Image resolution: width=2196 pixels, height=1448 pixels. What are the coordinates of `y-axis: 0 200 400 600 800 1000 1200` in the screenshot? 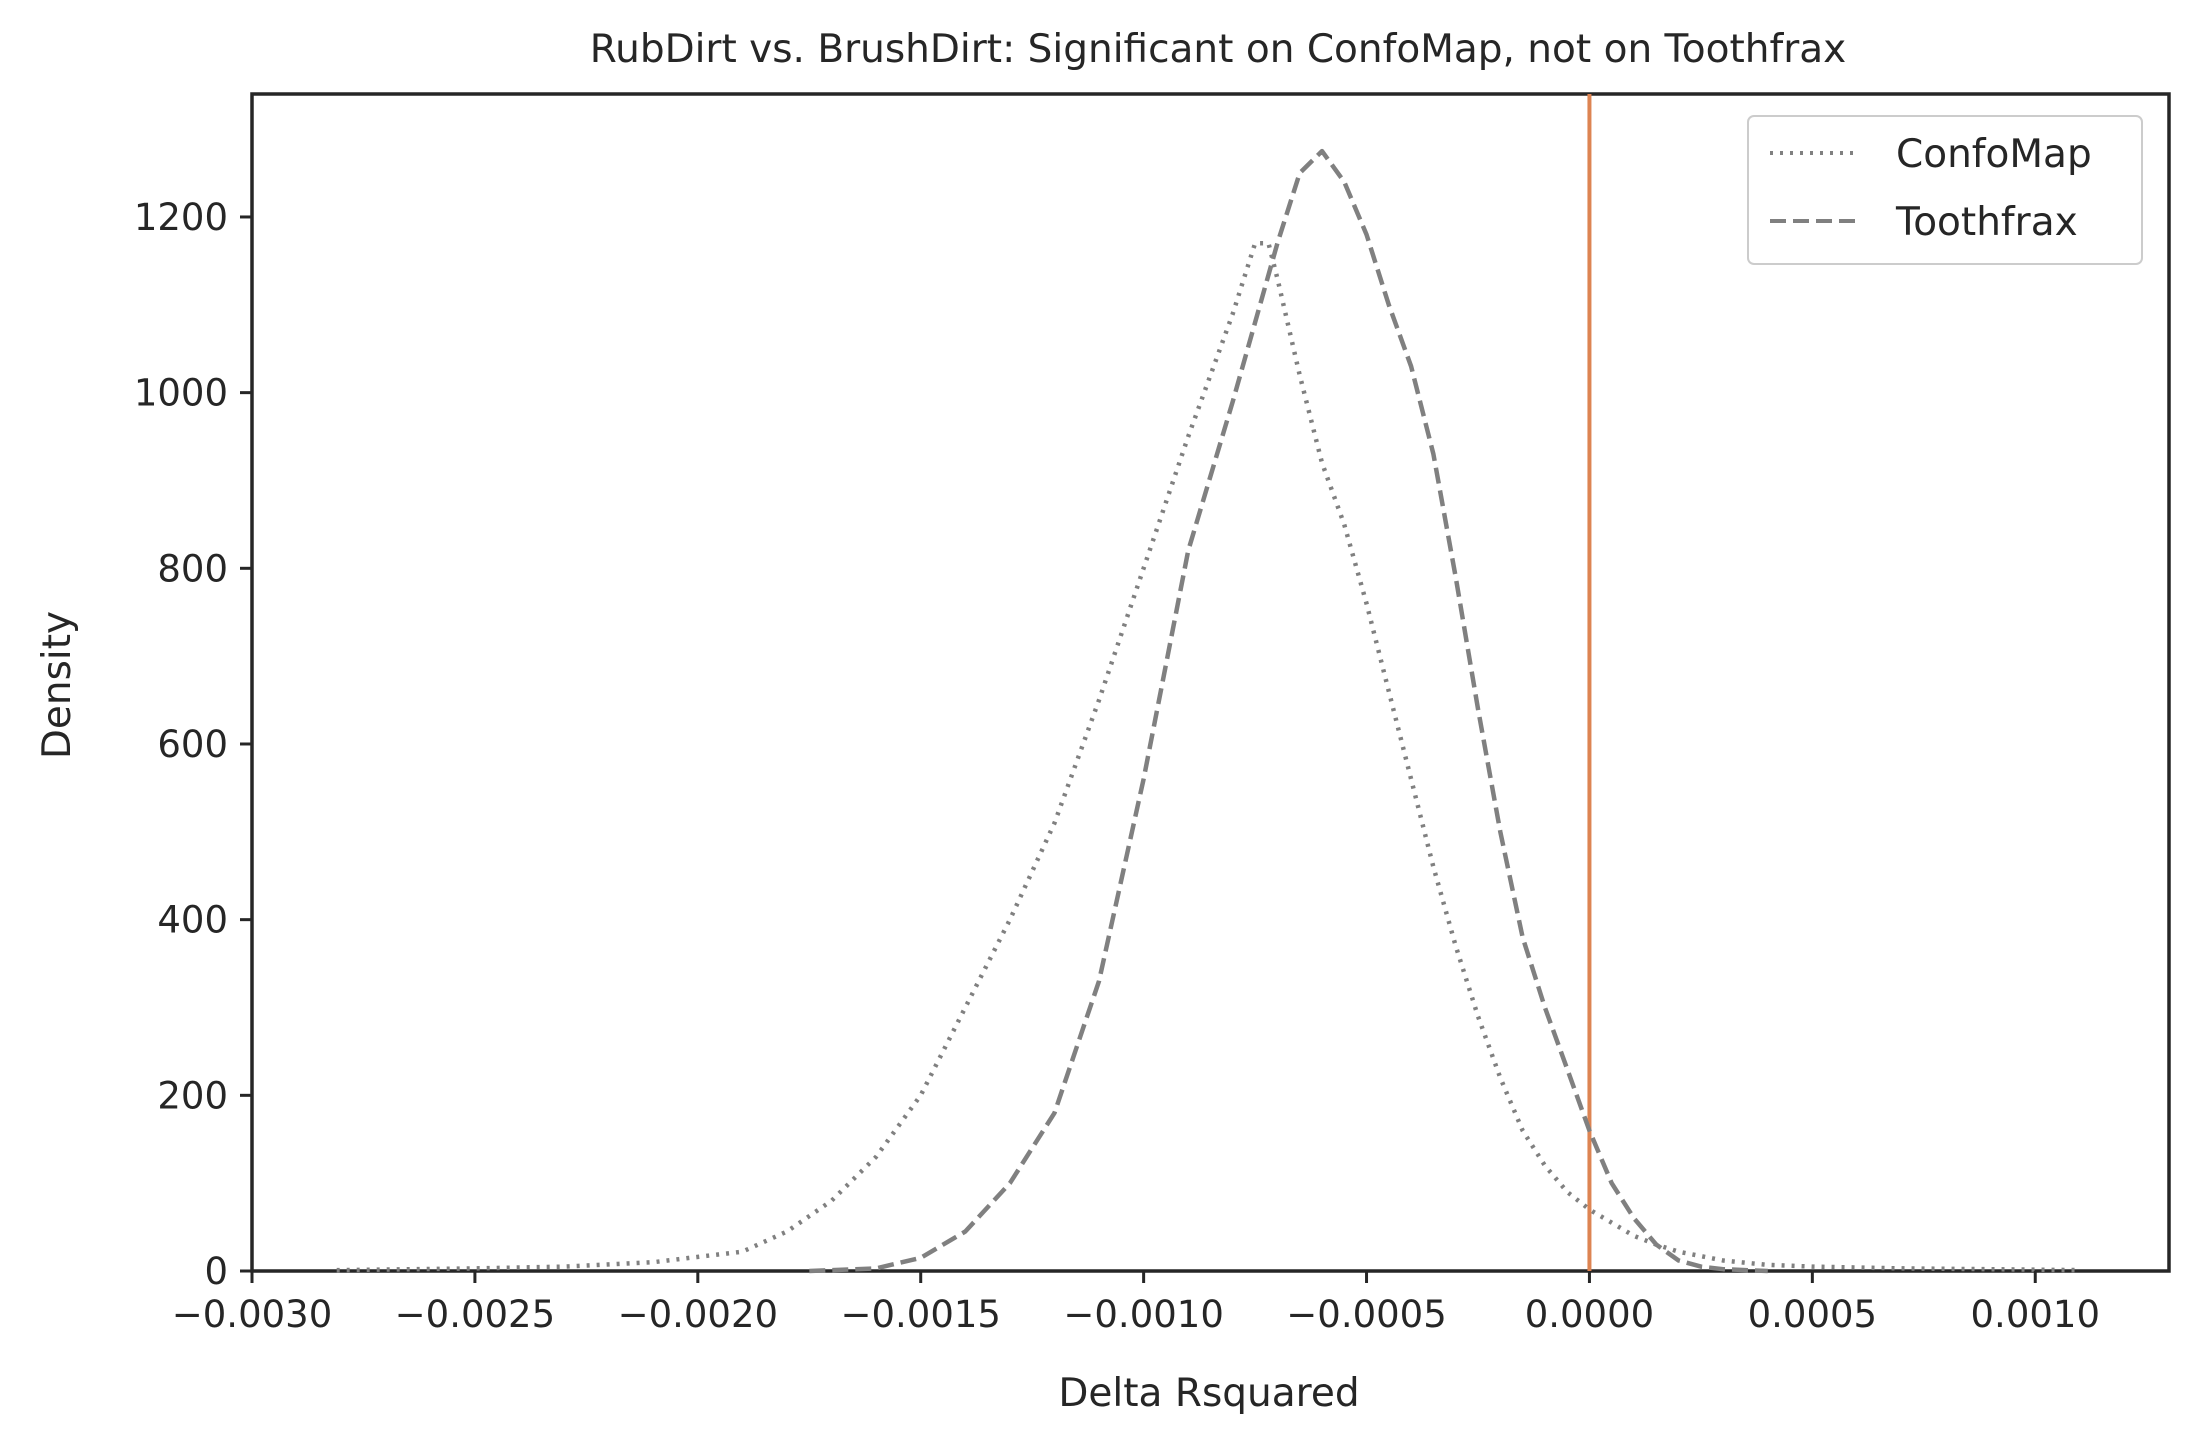 It's located at (193, 744).